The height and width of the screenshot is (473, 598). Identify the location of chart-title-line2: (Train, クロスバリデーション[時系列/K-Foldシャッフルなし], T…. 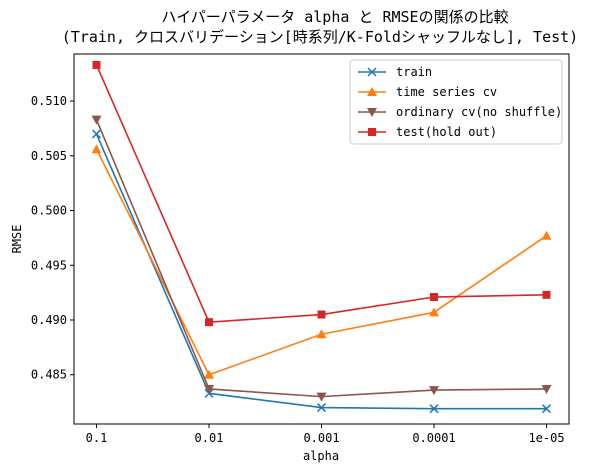
(320, 37).